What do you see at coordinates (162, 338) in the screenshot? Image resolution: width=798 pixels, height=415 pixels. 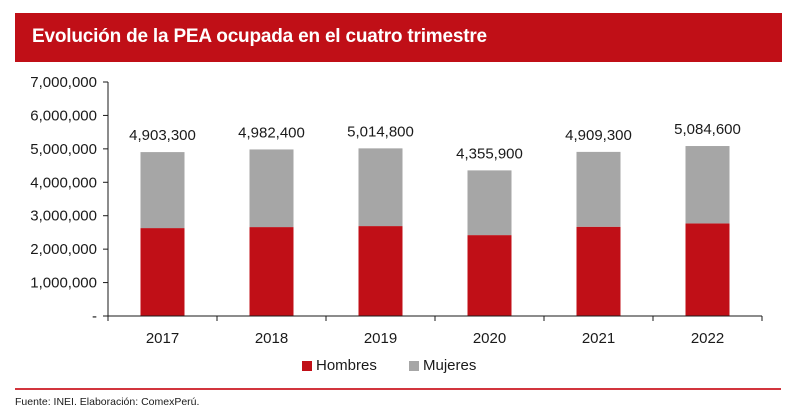 I see `x-tick-label-2017: 2017` at bounding box center [162, 338].